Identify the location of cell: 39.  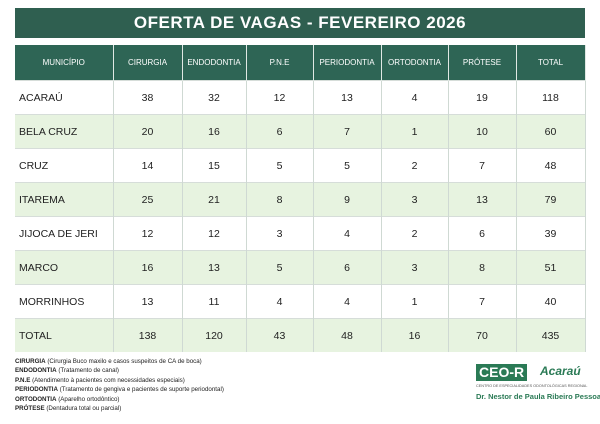
(551, 233).